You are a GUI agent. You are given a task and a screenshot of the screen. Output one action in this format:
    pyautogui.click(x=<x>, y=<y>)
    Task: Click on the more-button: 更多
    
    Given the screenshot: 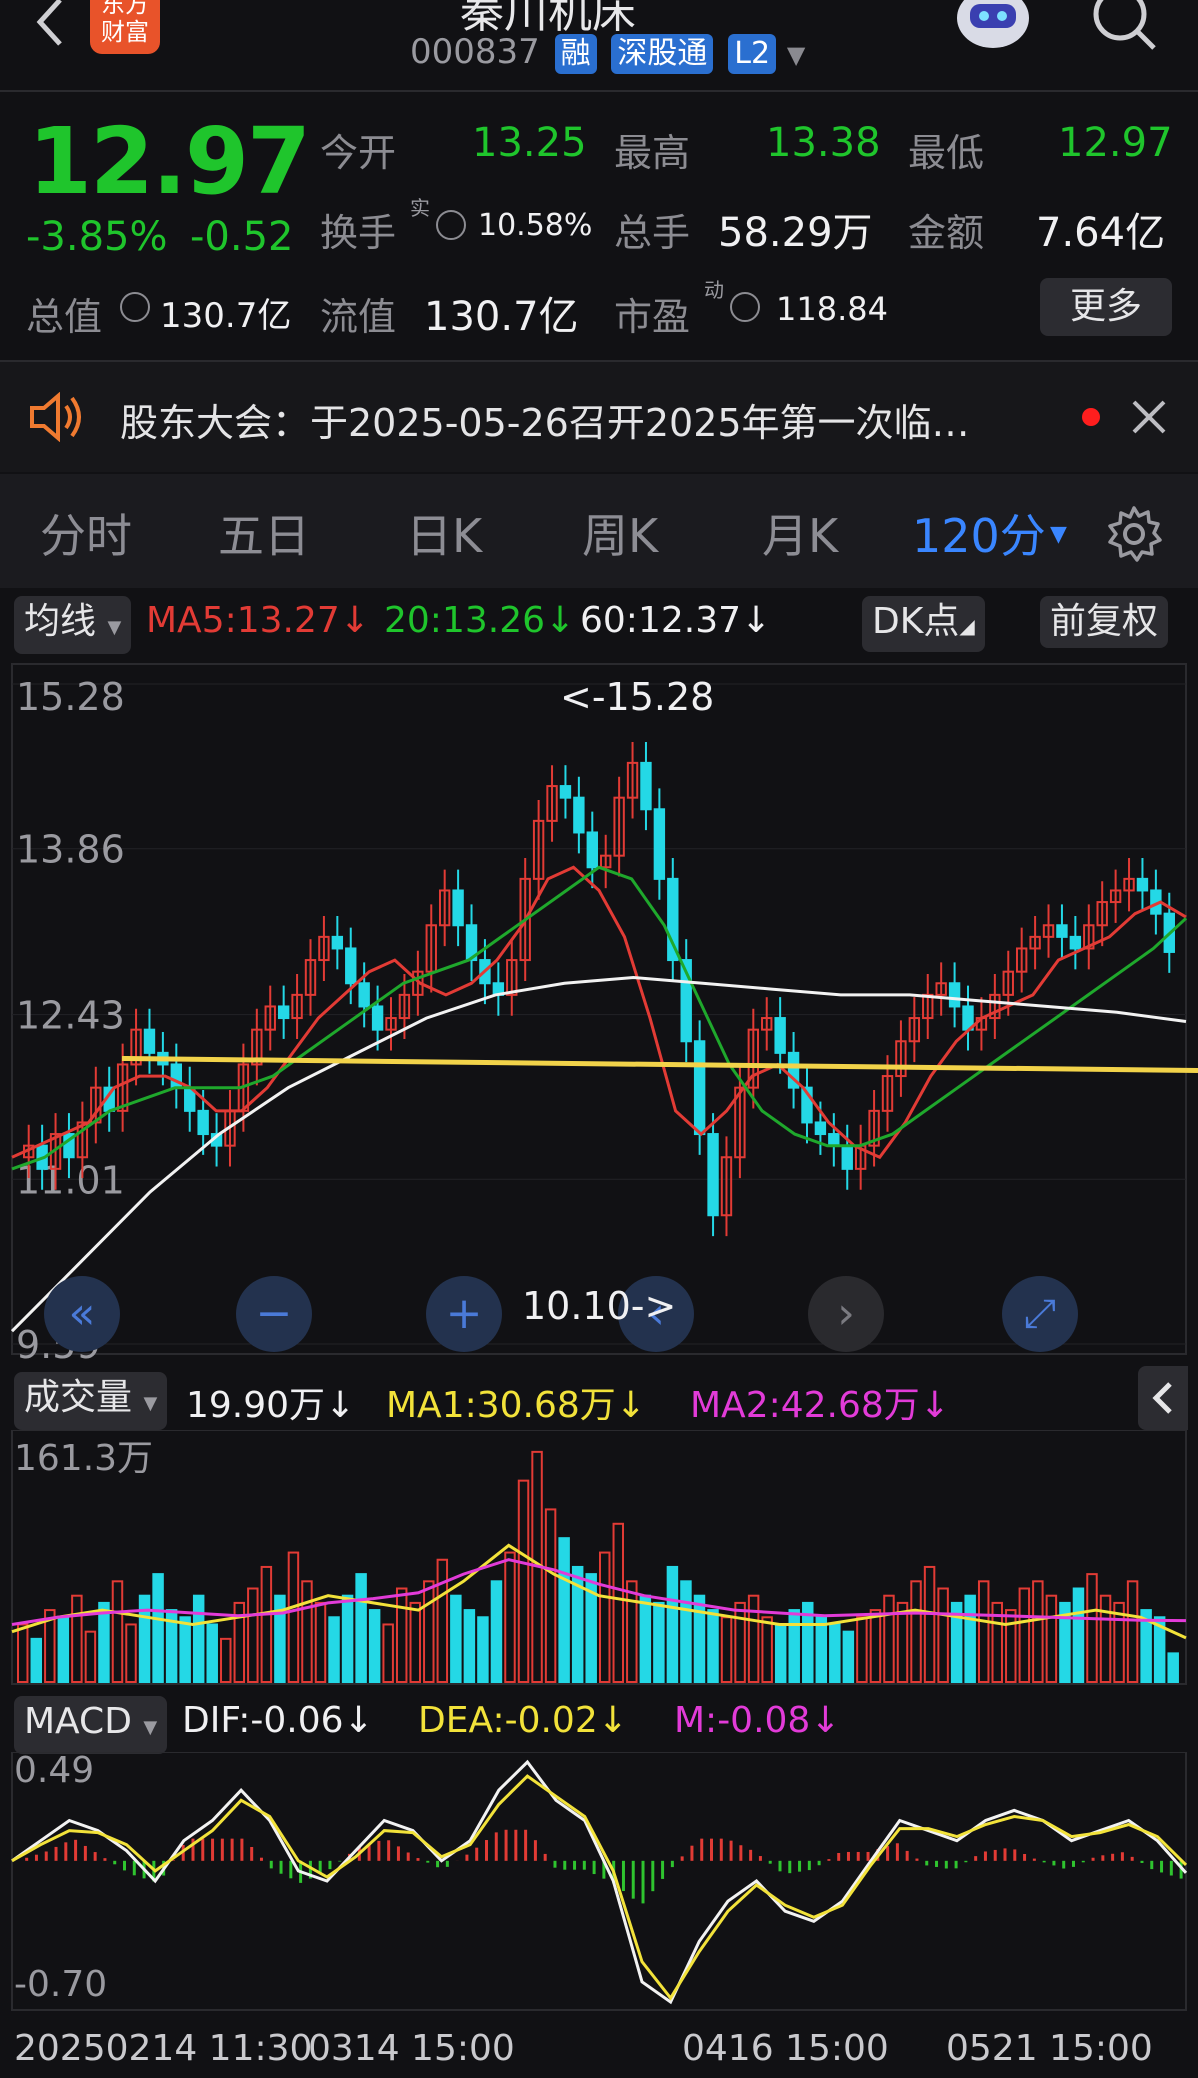 What is the action you would take?
    pyautogui.click(x=1106, y=307)
    